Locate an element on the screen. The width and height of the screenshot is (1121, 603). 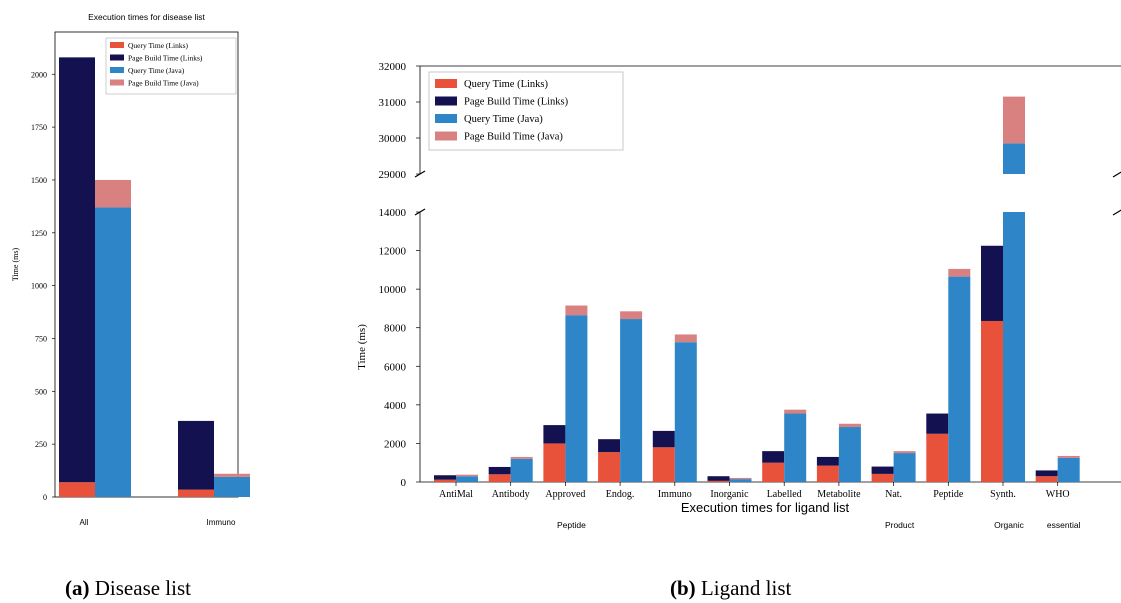
chart-b-bar-query-time-links-metabolite is located at coordinates (827, 473).